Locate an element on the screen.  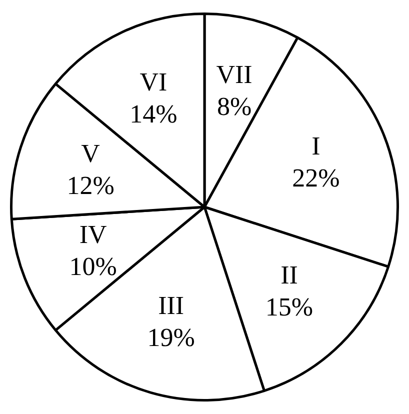
data-label: 22% is located at coordinates (316, 178).